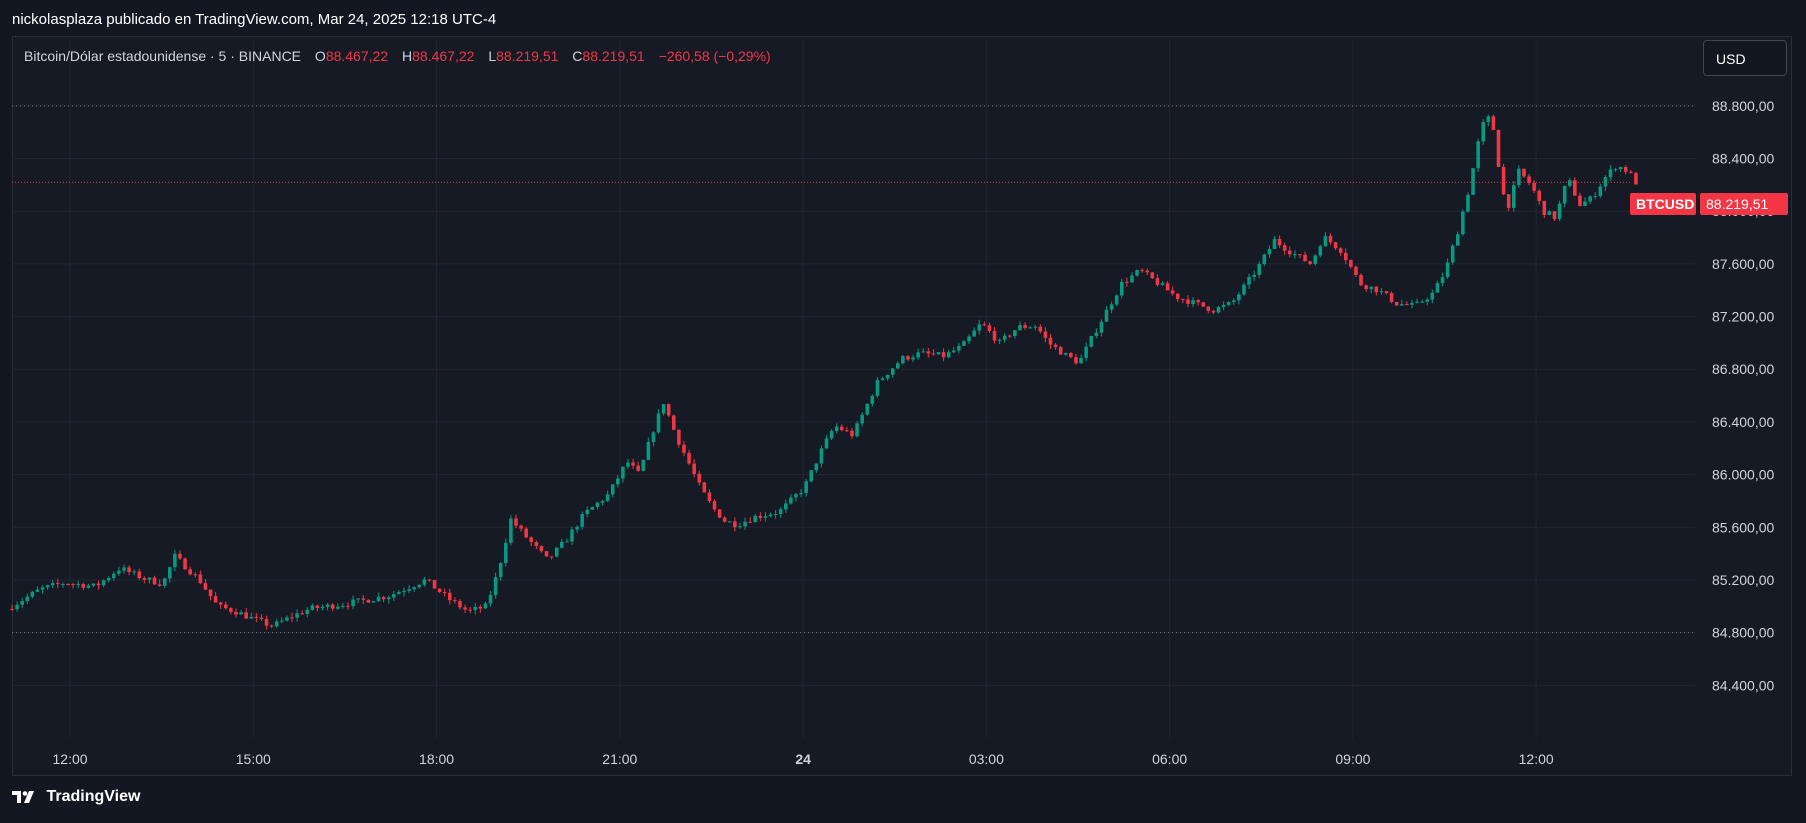 Image resolution: width=1806 pixels, height=823 pixels. What do you see at coordinates (1169, 759) in the screenshot?
I see `time-tick-label: 06:00` at bounding box center [1169, 759].